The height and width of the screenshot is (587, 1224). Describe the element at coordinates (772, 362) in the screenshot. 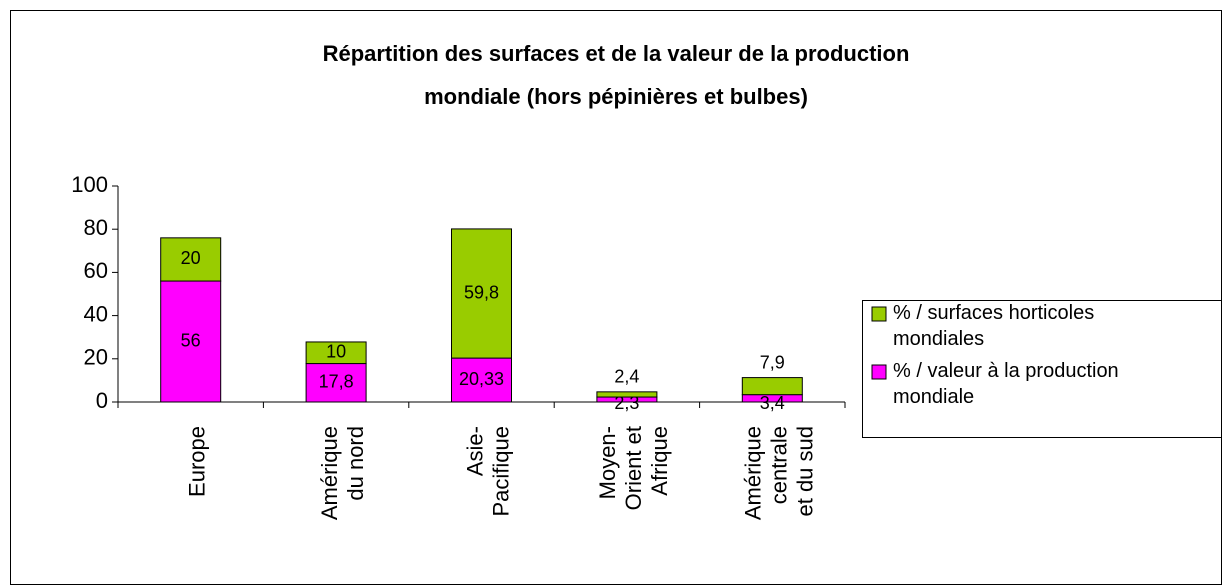

I see `data-label: 7,9` at that location.